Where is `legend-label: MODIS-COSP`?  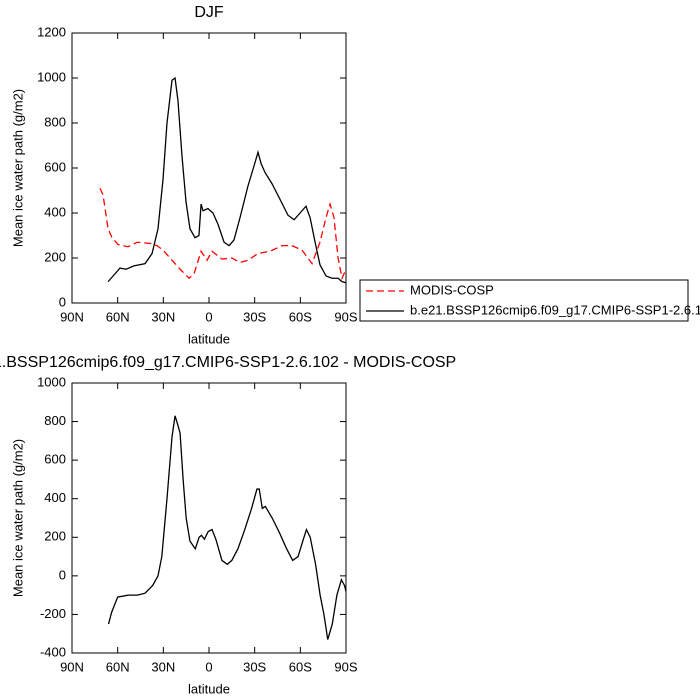 legend-label: MODIS-COSP is located at coordinates (452, 289).